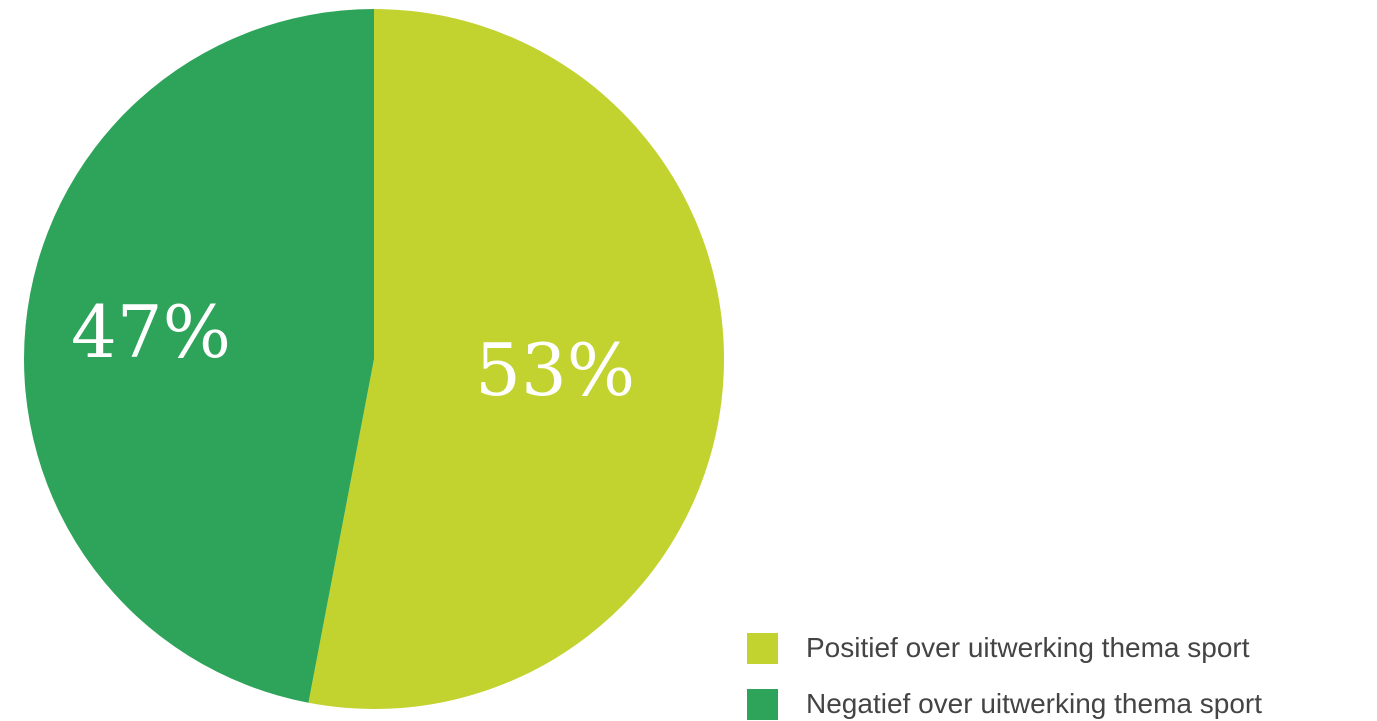 The height and width of the screenshot is (721, 1377). What do you see at coordinates (555, 370) in the screenshot?
I see `data-label-positief: 53%` at bounding box center [555, 370].